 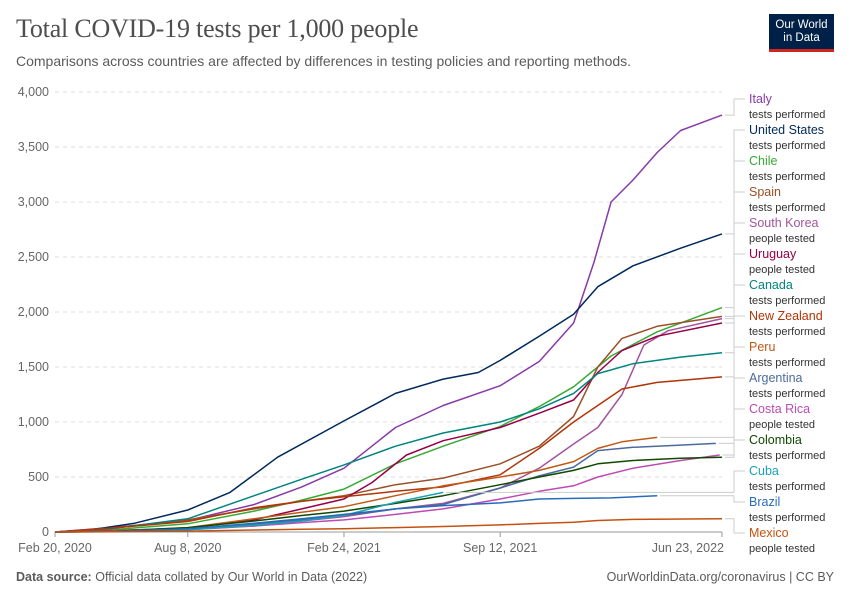 I want to click on x-tick-label: Aug 8, 2020, so click(x=187, y=548).